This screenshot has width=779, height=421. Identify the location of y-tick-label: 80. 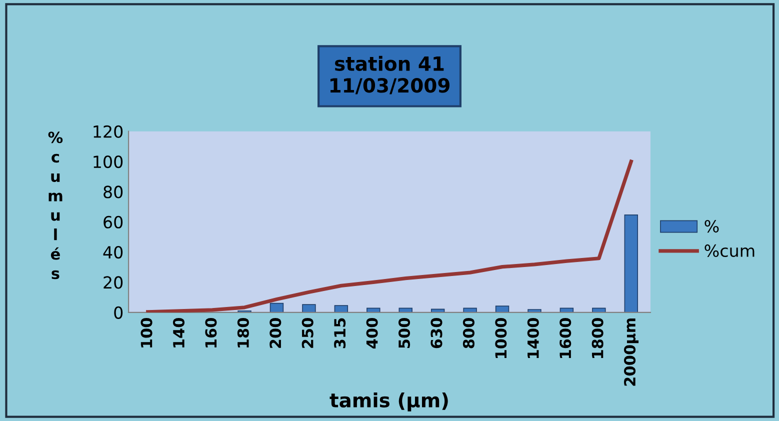
(113, 192).